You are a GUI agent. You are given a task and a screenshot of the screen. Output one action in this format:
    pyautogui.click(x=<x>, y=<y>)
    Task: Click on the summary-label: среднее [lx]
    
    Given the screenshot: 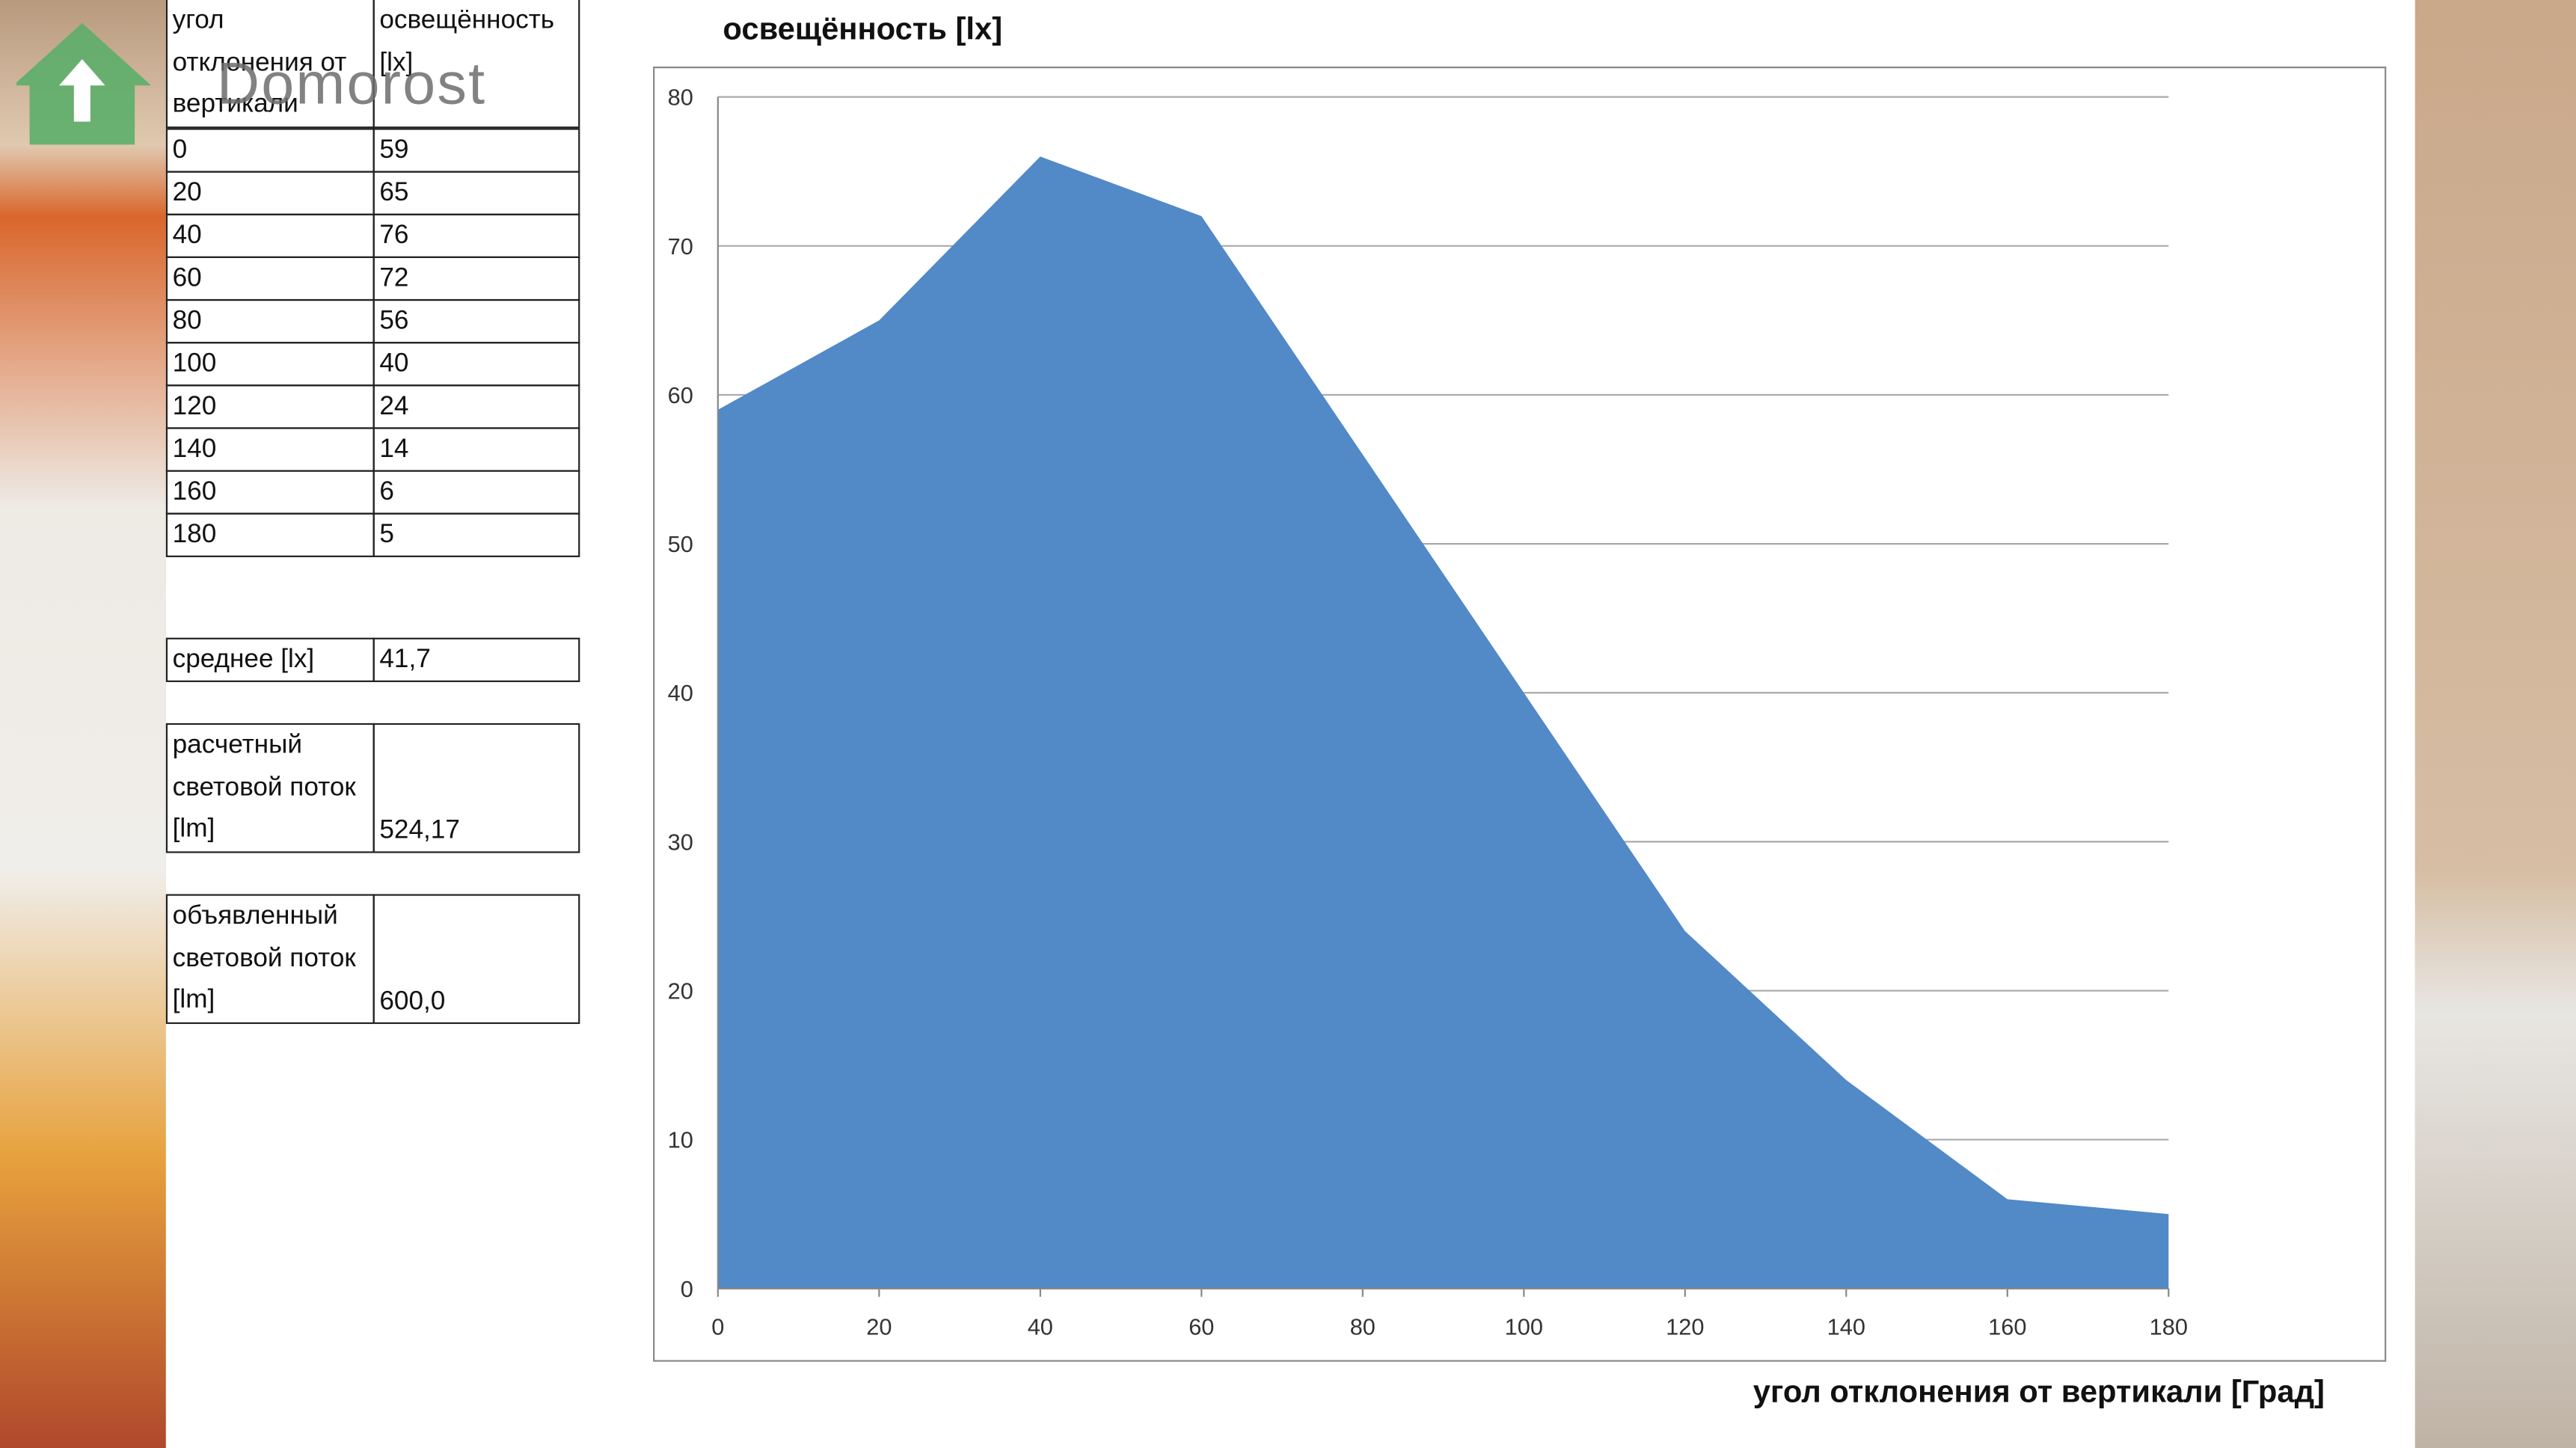 What is the action you would take?
    pyautogui.click(x=270, y=659)
    